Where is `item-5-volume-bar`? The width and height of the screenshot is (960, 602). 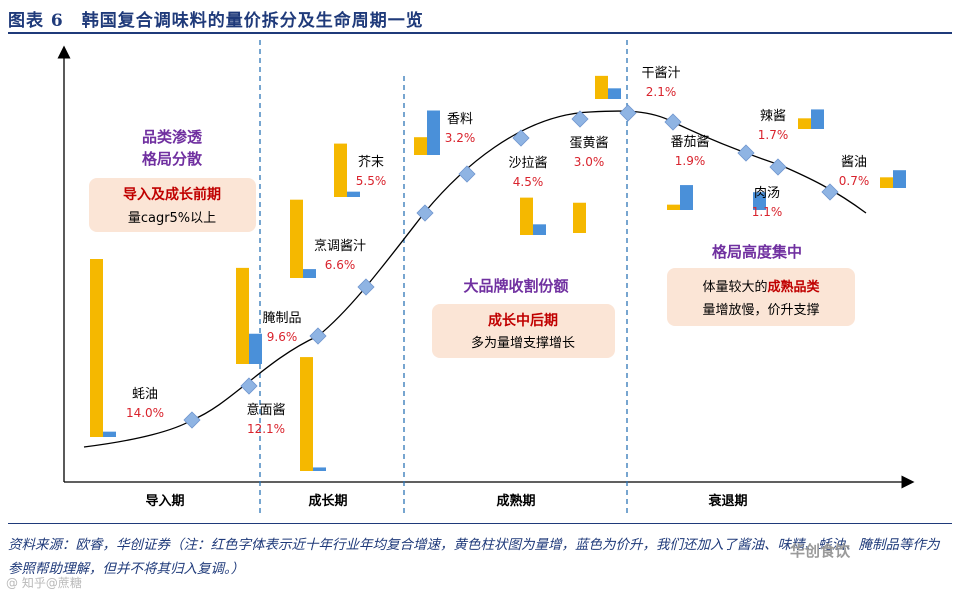 item-5-volume-bar is located at coordinates (420, 146).